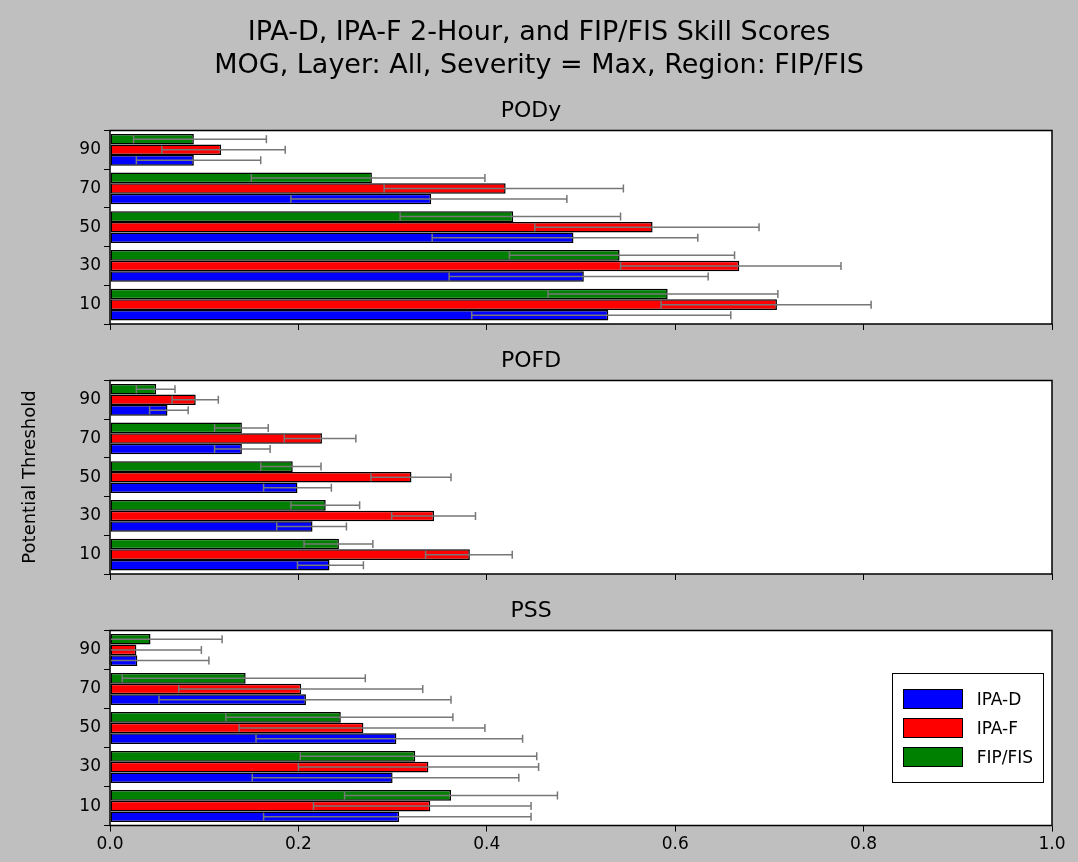  Describe the element at coordinates (110, 843) in the screenshot. I see `x-tick-label: 0.0` at that location.